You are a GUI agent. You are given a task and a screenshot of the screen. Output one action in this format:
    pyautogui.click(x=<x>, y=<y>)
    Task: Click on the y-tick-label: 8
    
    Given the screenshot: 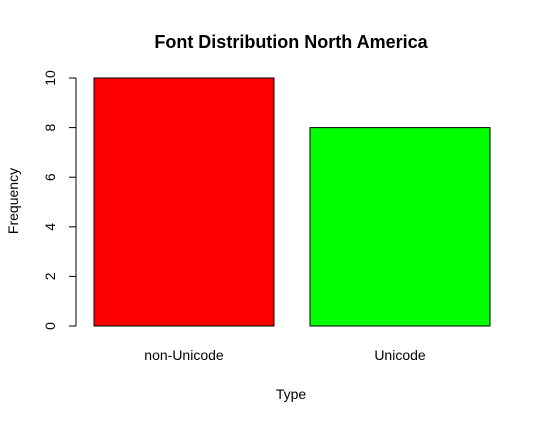 What is the action you would take?
    pyautogui.click(x=50, y=127)
    